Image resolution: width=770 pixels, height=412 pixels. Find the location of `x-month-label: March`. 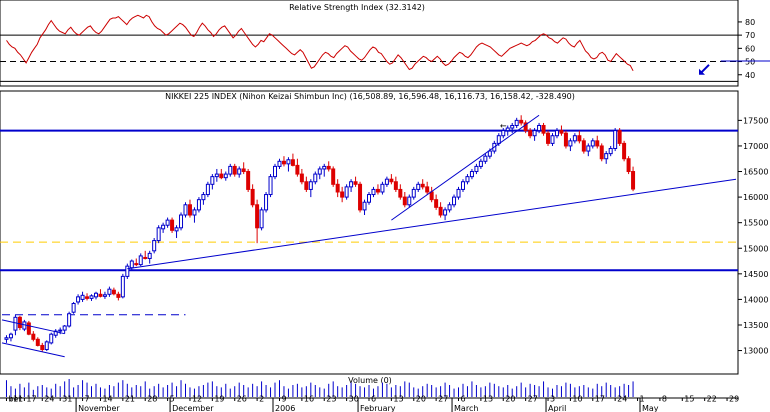

x-month-label: March is located at coordinates (466, 408).